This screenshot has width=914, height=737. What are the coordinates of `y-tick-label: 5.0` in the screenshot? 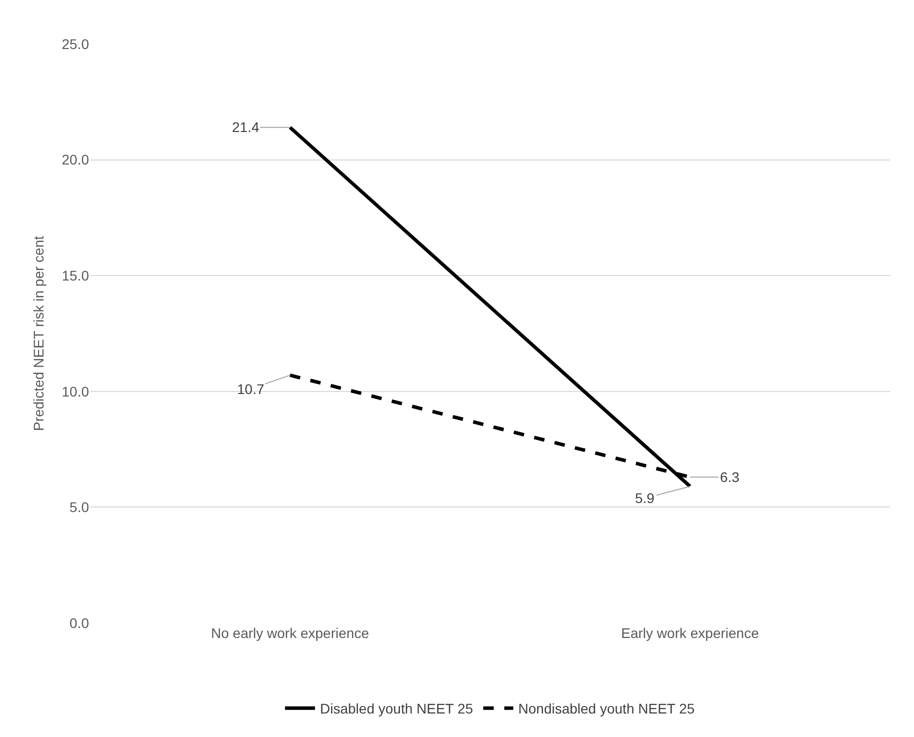 It's located at (80, 507).